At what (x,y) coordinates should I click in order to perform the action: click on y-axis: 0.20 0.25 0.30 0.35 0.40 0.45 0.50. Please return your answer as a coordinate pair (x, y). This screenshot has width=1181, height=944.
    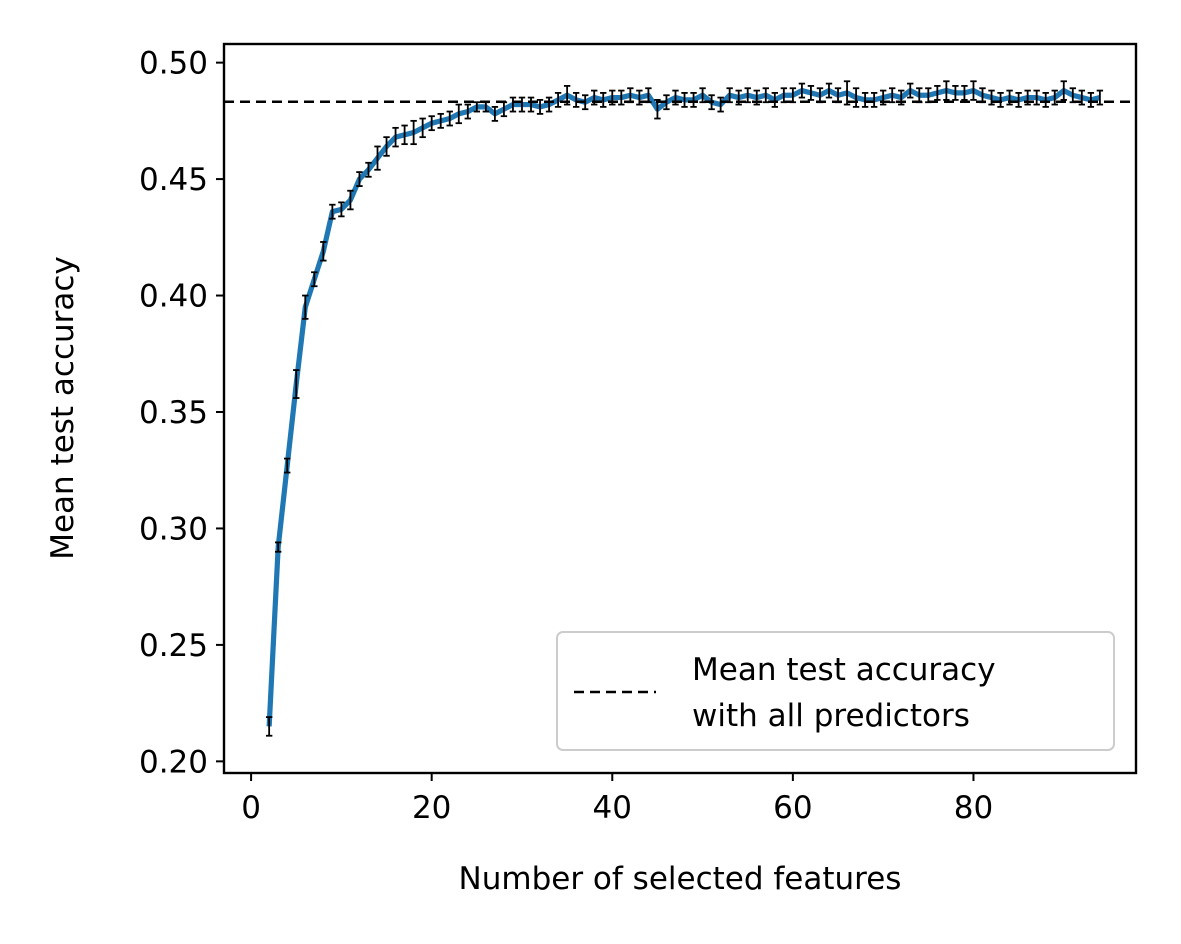
    Looking at the image, I should click on (181, 413).